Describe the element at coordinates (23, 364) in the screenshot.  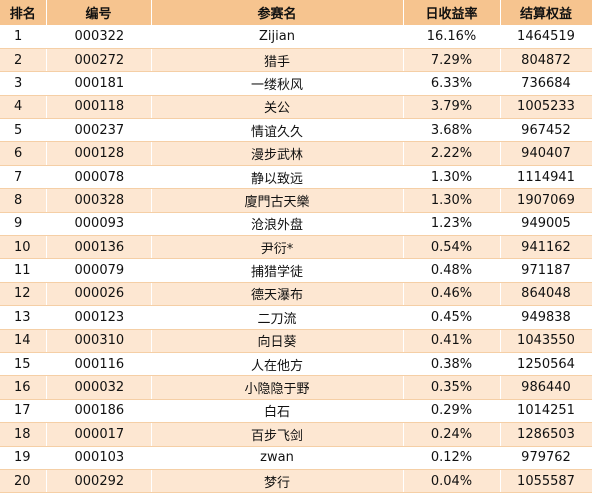
I see `rank-cell: 15` at that location.